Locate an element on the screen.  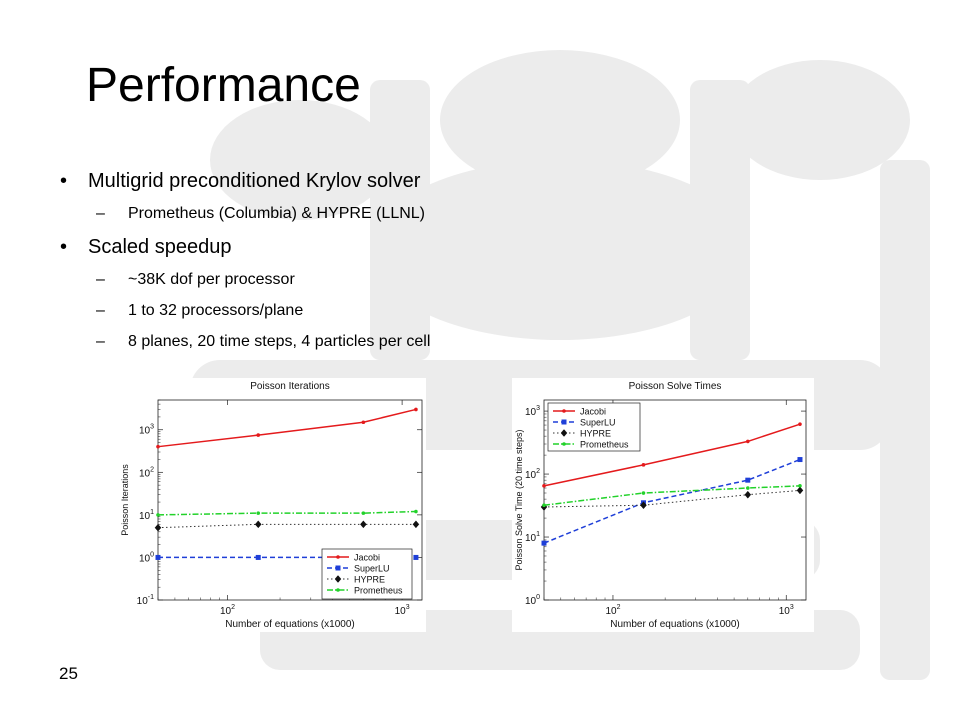
chart-title: Poisson Iterations is located at coordinates (290, 386).